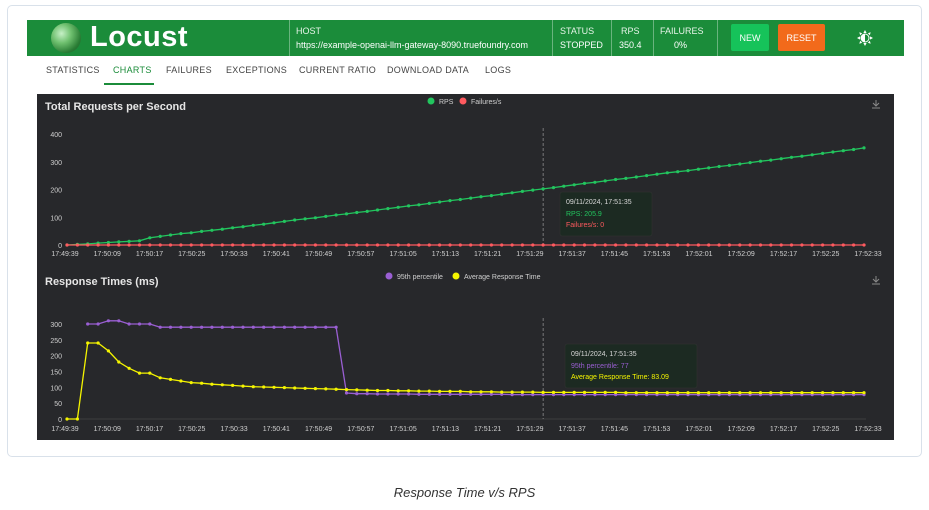 The height and width of the screenshot is (510, 929). Describe the element at coordinates (572, 254) in the screenshot. I see `x-tick-label: 17:51:37` at that location.